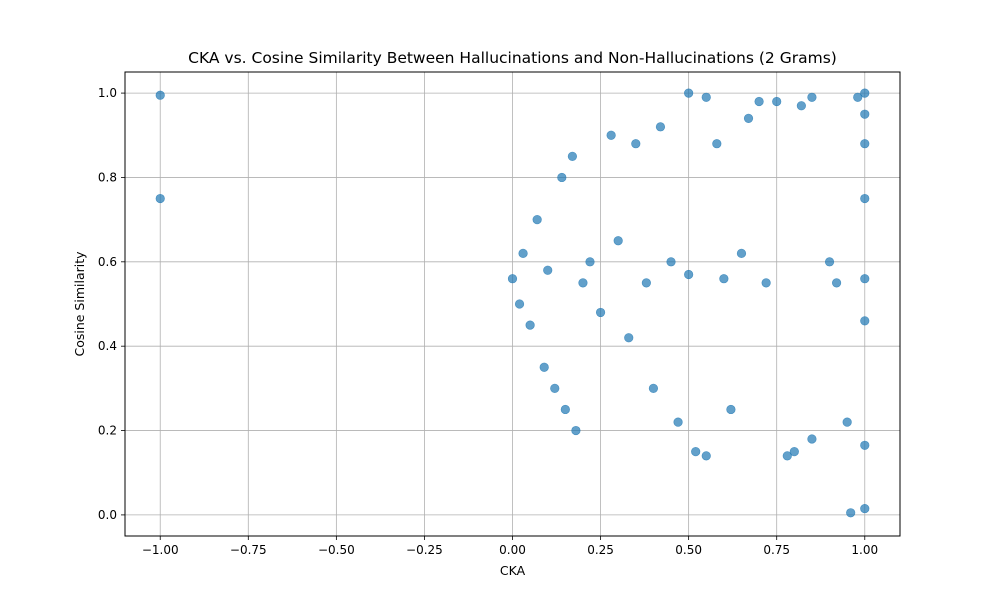  I want to click on x-tick-label: −0.25, so click(424, 550).